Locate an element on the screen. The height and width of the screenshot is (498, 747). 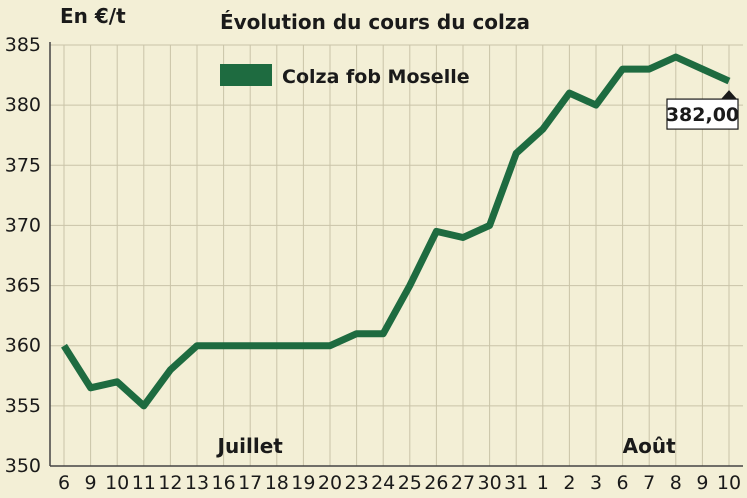
x-tick-label: 23 is located at coordinates (357, 483).